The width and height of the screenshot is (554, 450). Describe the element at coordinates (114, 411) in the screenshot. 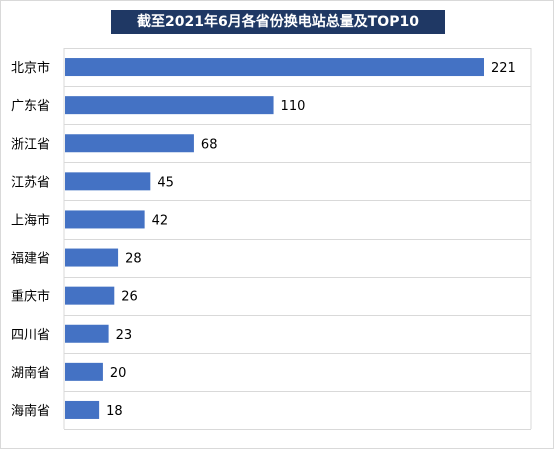

I see `value-label: 18` at that location.